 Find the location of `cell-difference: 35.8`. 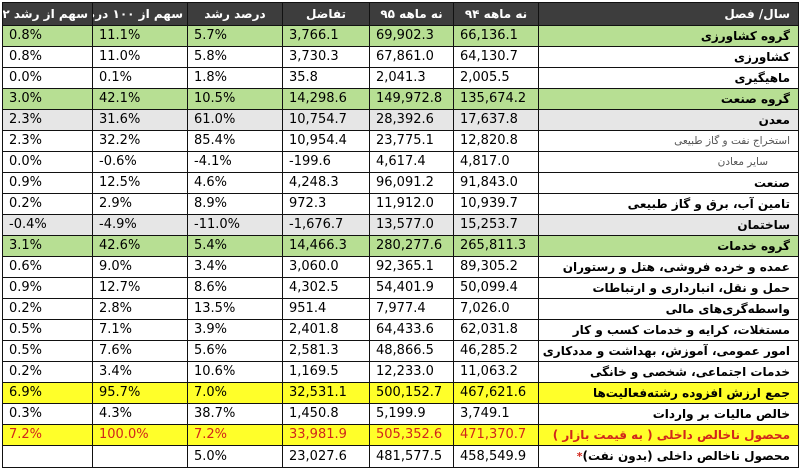

cell-difference: 35.8 is located at coordinates (326, 78).